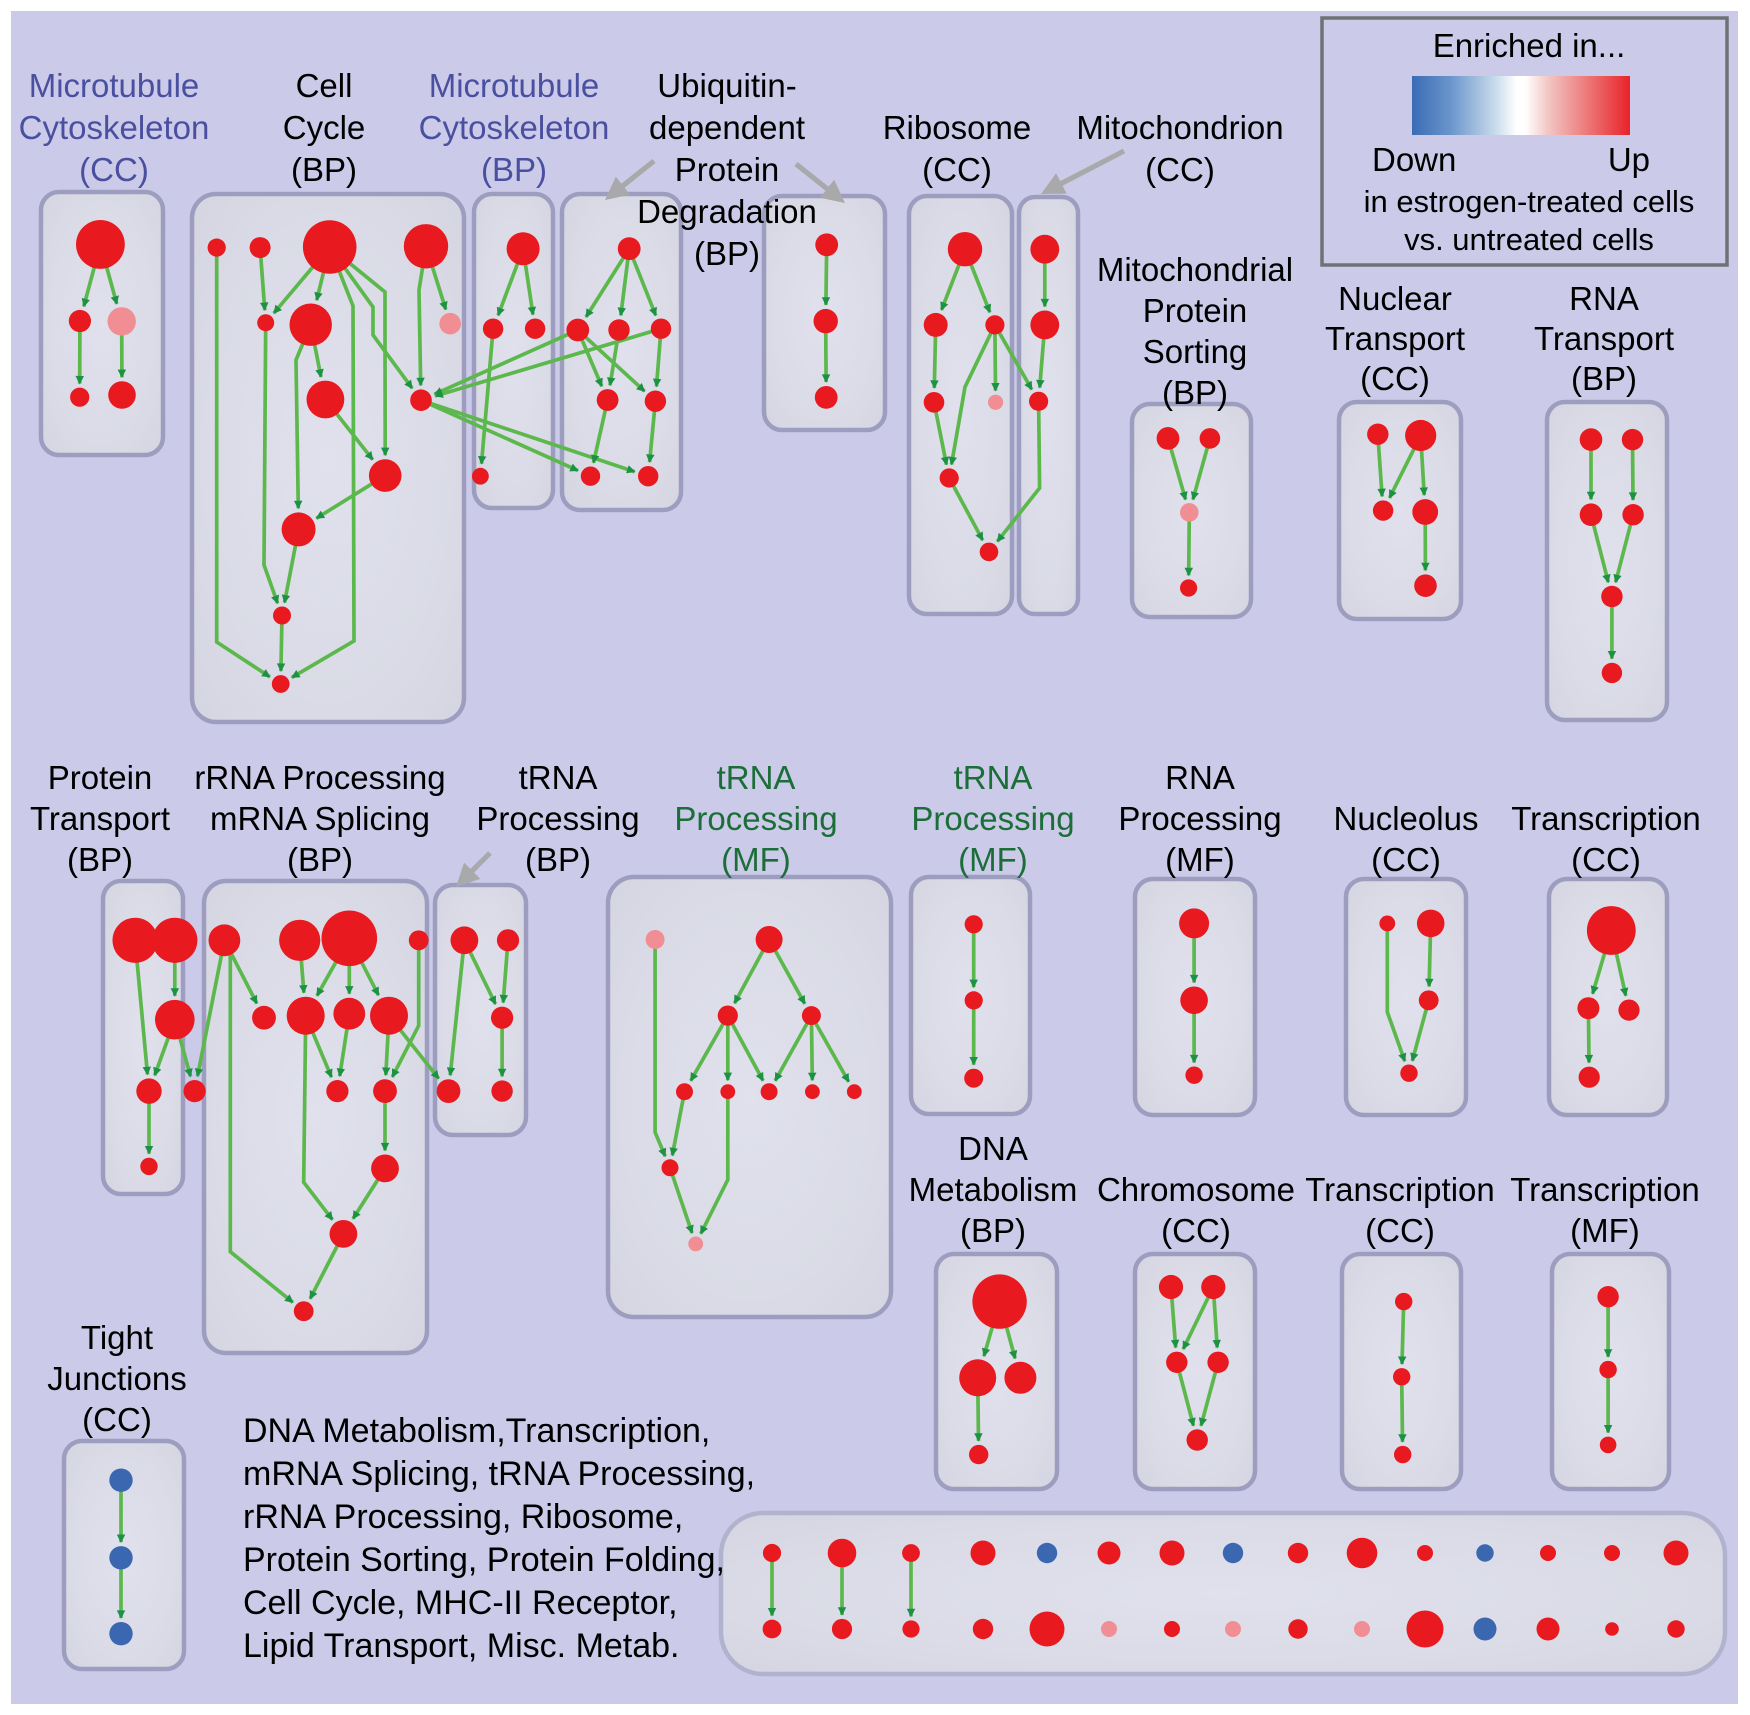  What do you see at coordinates (1179, 127) in the screenshot?
I see `svg-text: Mitochondrion` at bounding box center [1179, 127].